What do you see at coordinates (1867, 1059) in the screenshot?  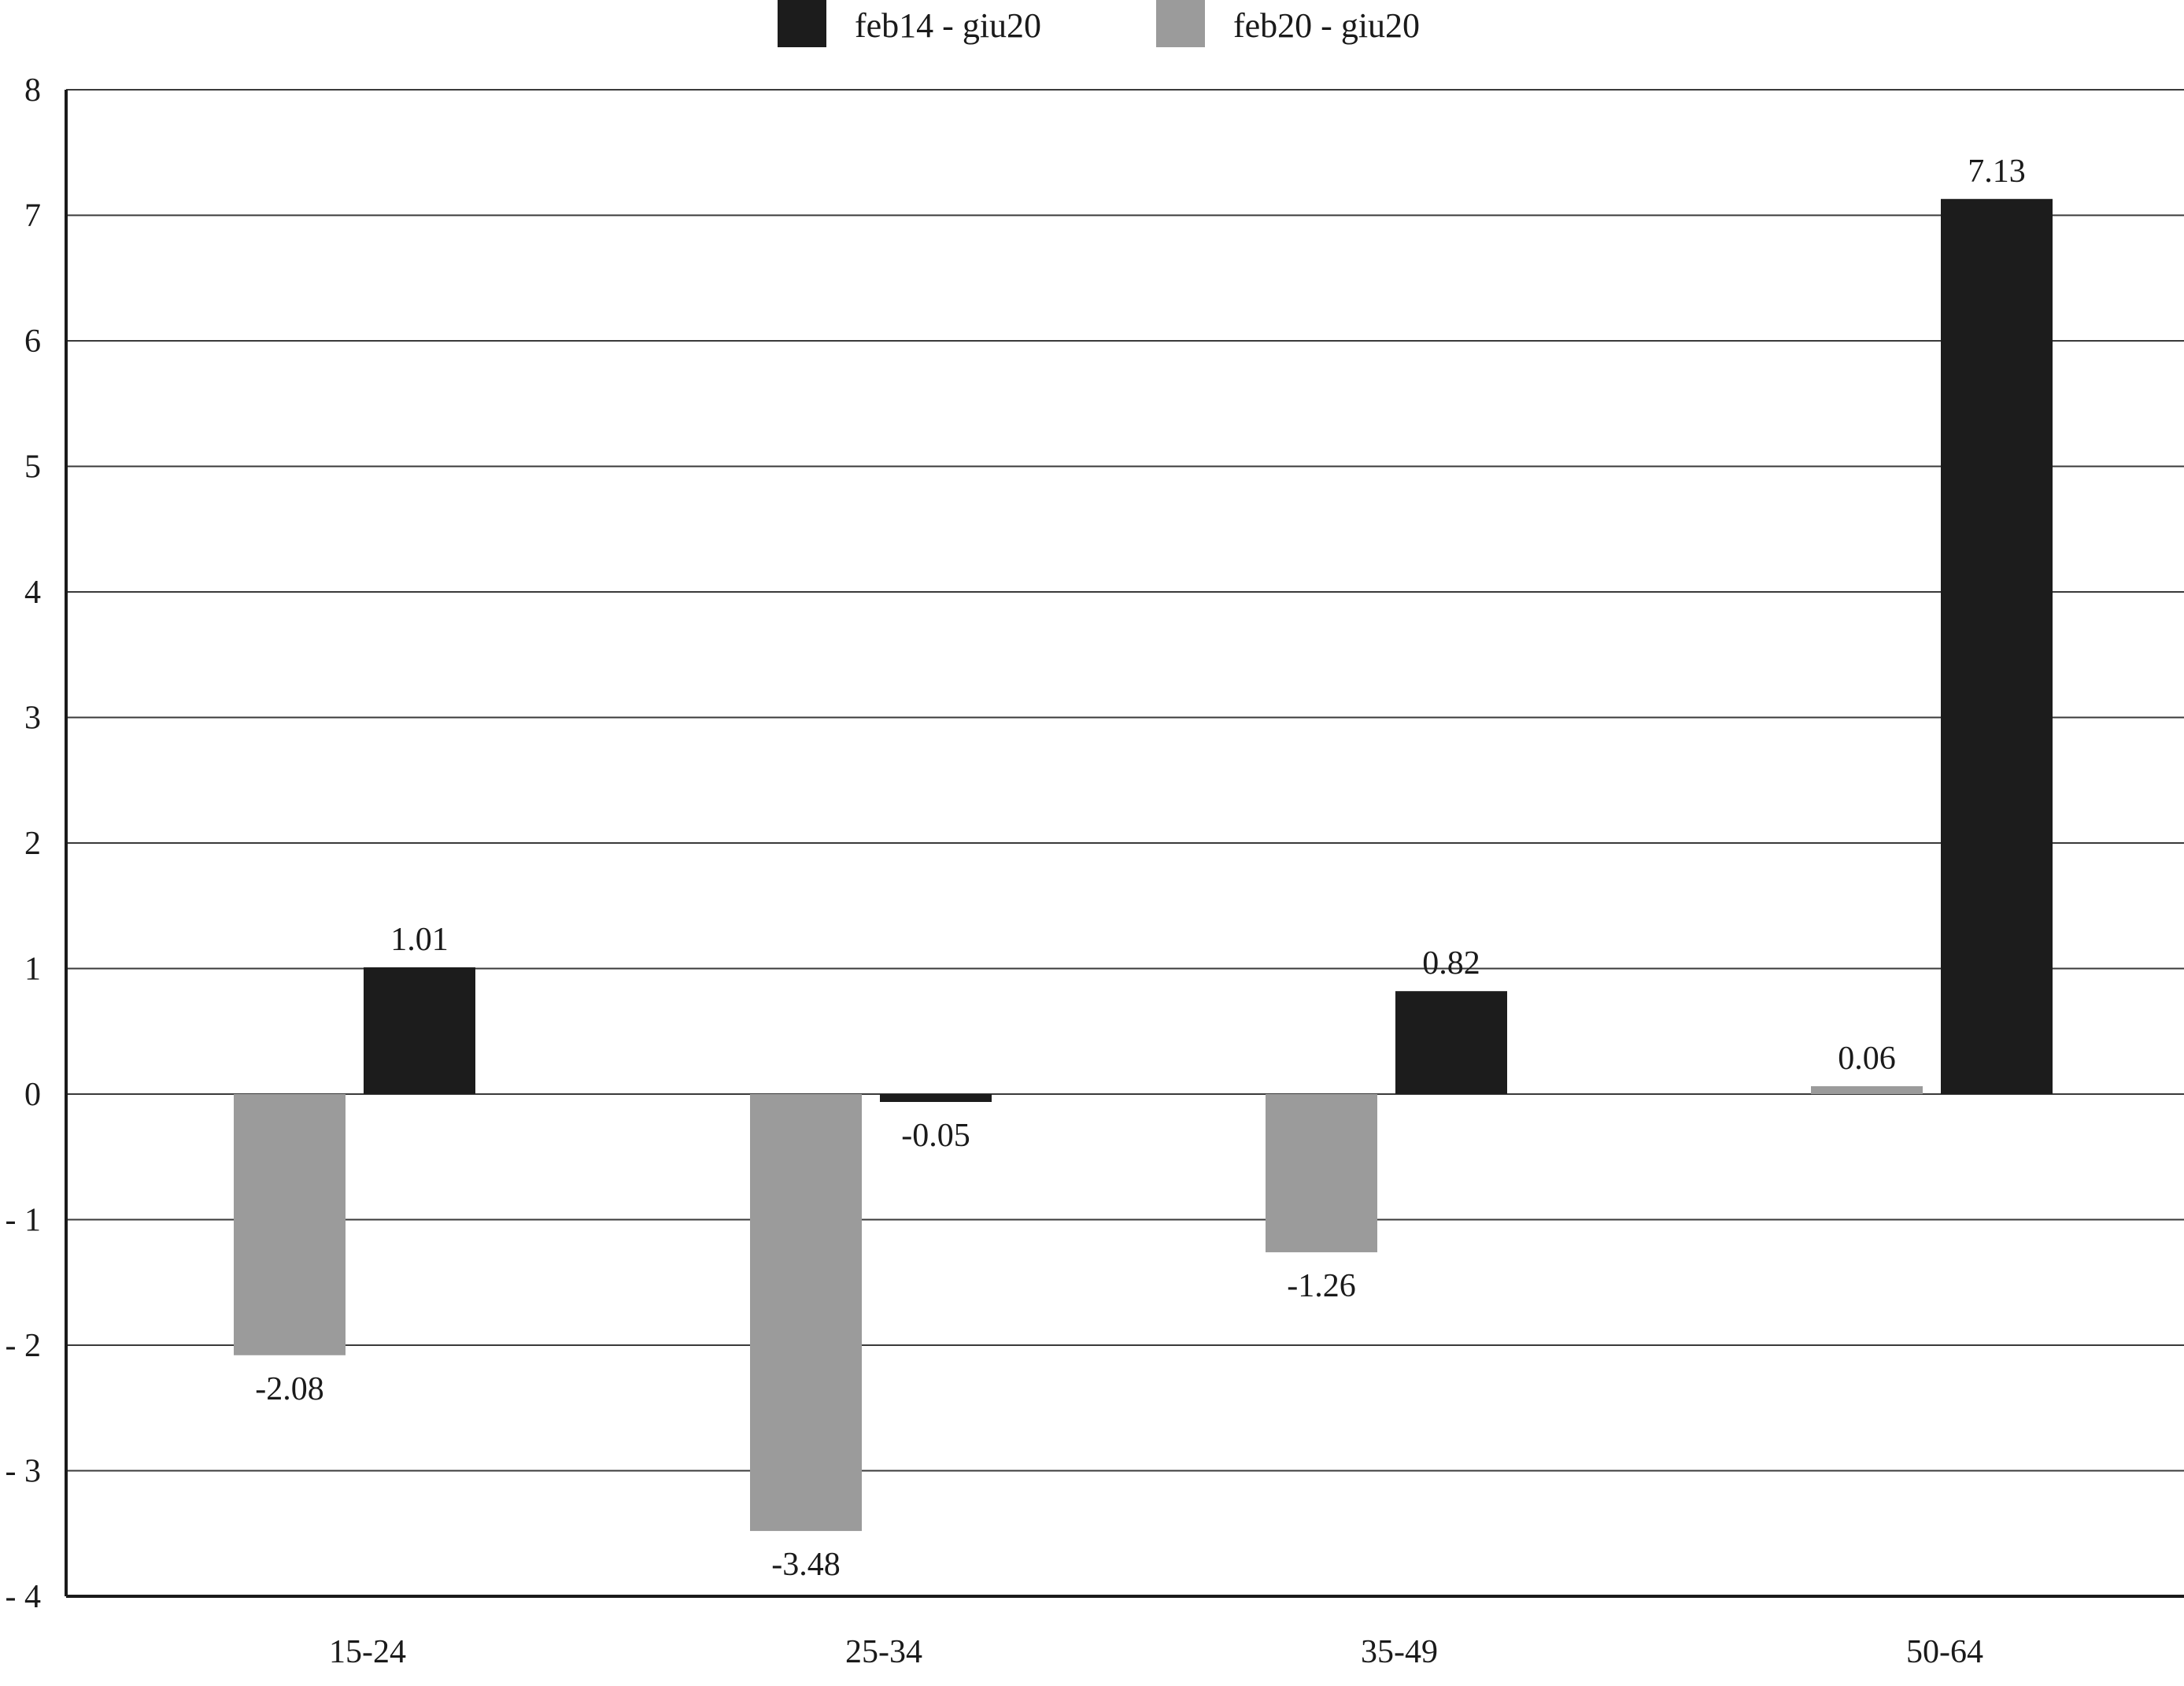 I see `data-label: 0.06` at bounding box center [1867, 1059].